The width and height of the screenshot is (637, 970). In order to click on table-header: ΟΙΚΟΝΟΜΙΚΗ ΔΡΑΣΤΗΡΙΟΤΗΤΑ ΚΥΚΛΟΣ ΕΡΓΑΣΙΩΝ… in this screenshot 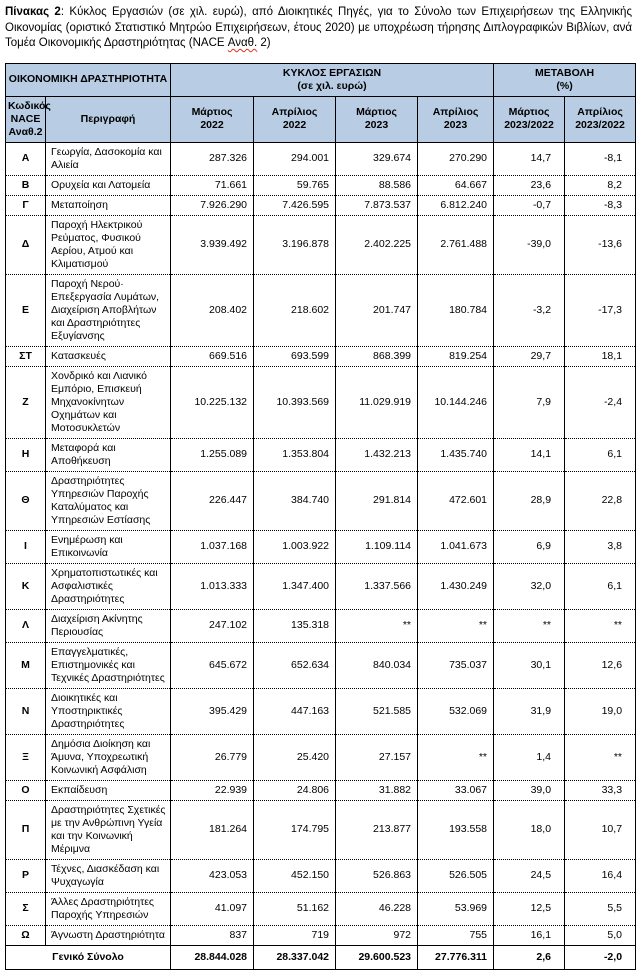, I will do `click(320, 102)`.